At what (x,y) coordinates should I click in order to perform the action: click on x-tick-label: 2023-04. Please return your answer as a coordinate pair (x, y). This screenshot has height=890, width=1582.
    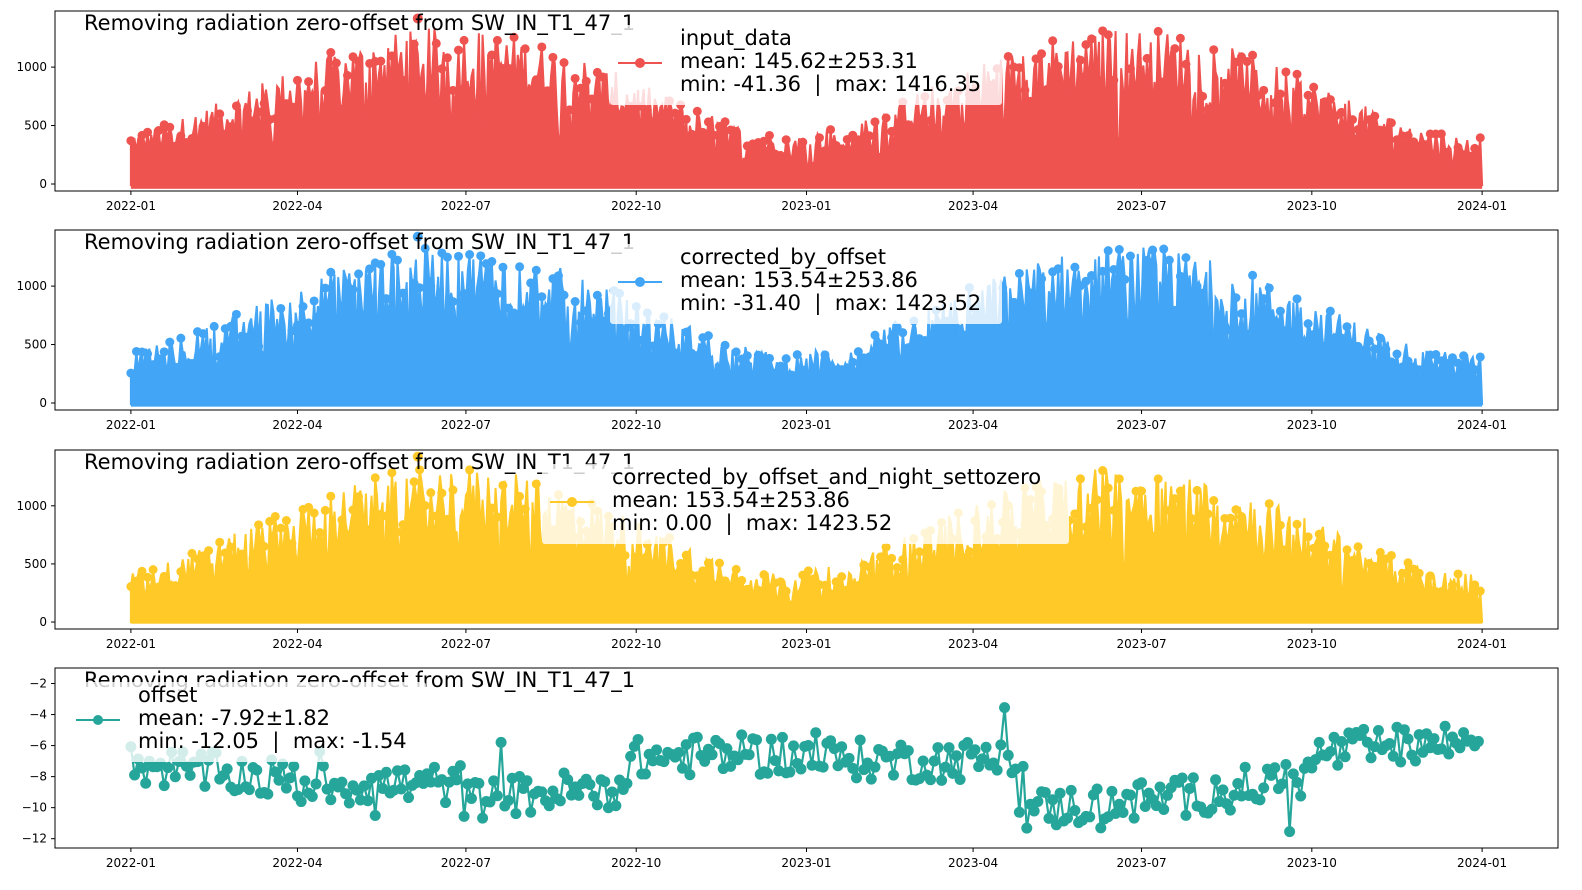
    Looking at the image, I should click on (973, 425).